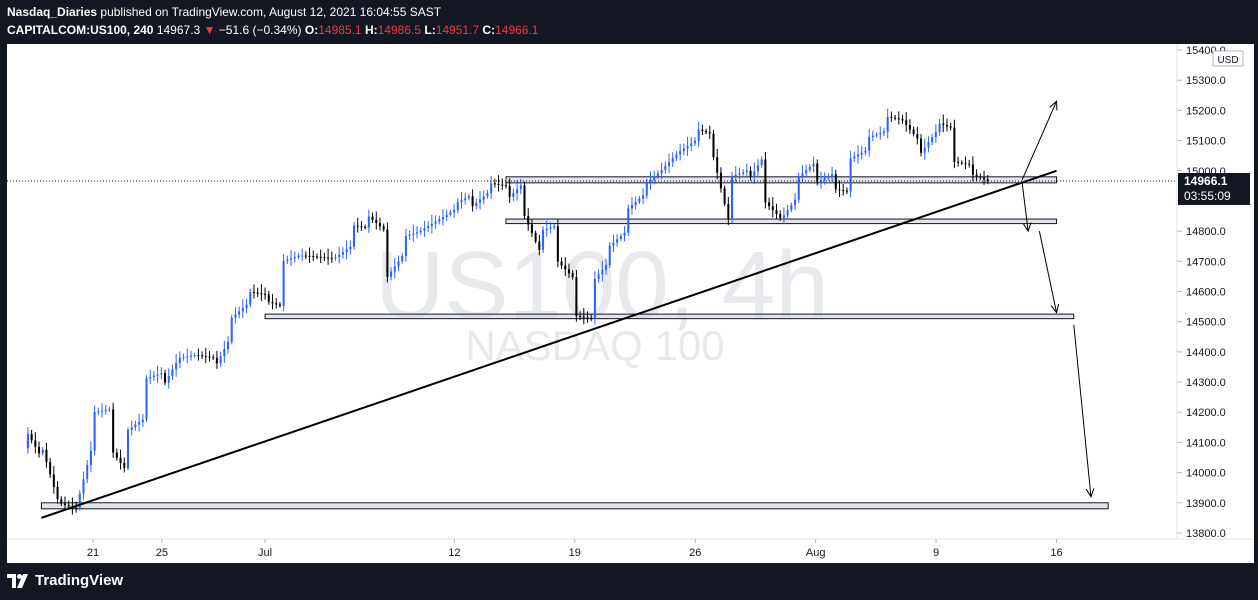 This screenshot has width=1258, height=600. What do you see at coordinates (265, 553) in the screenshot?
I see `x-tick-label: Jul` at bounding box center [265, 553].